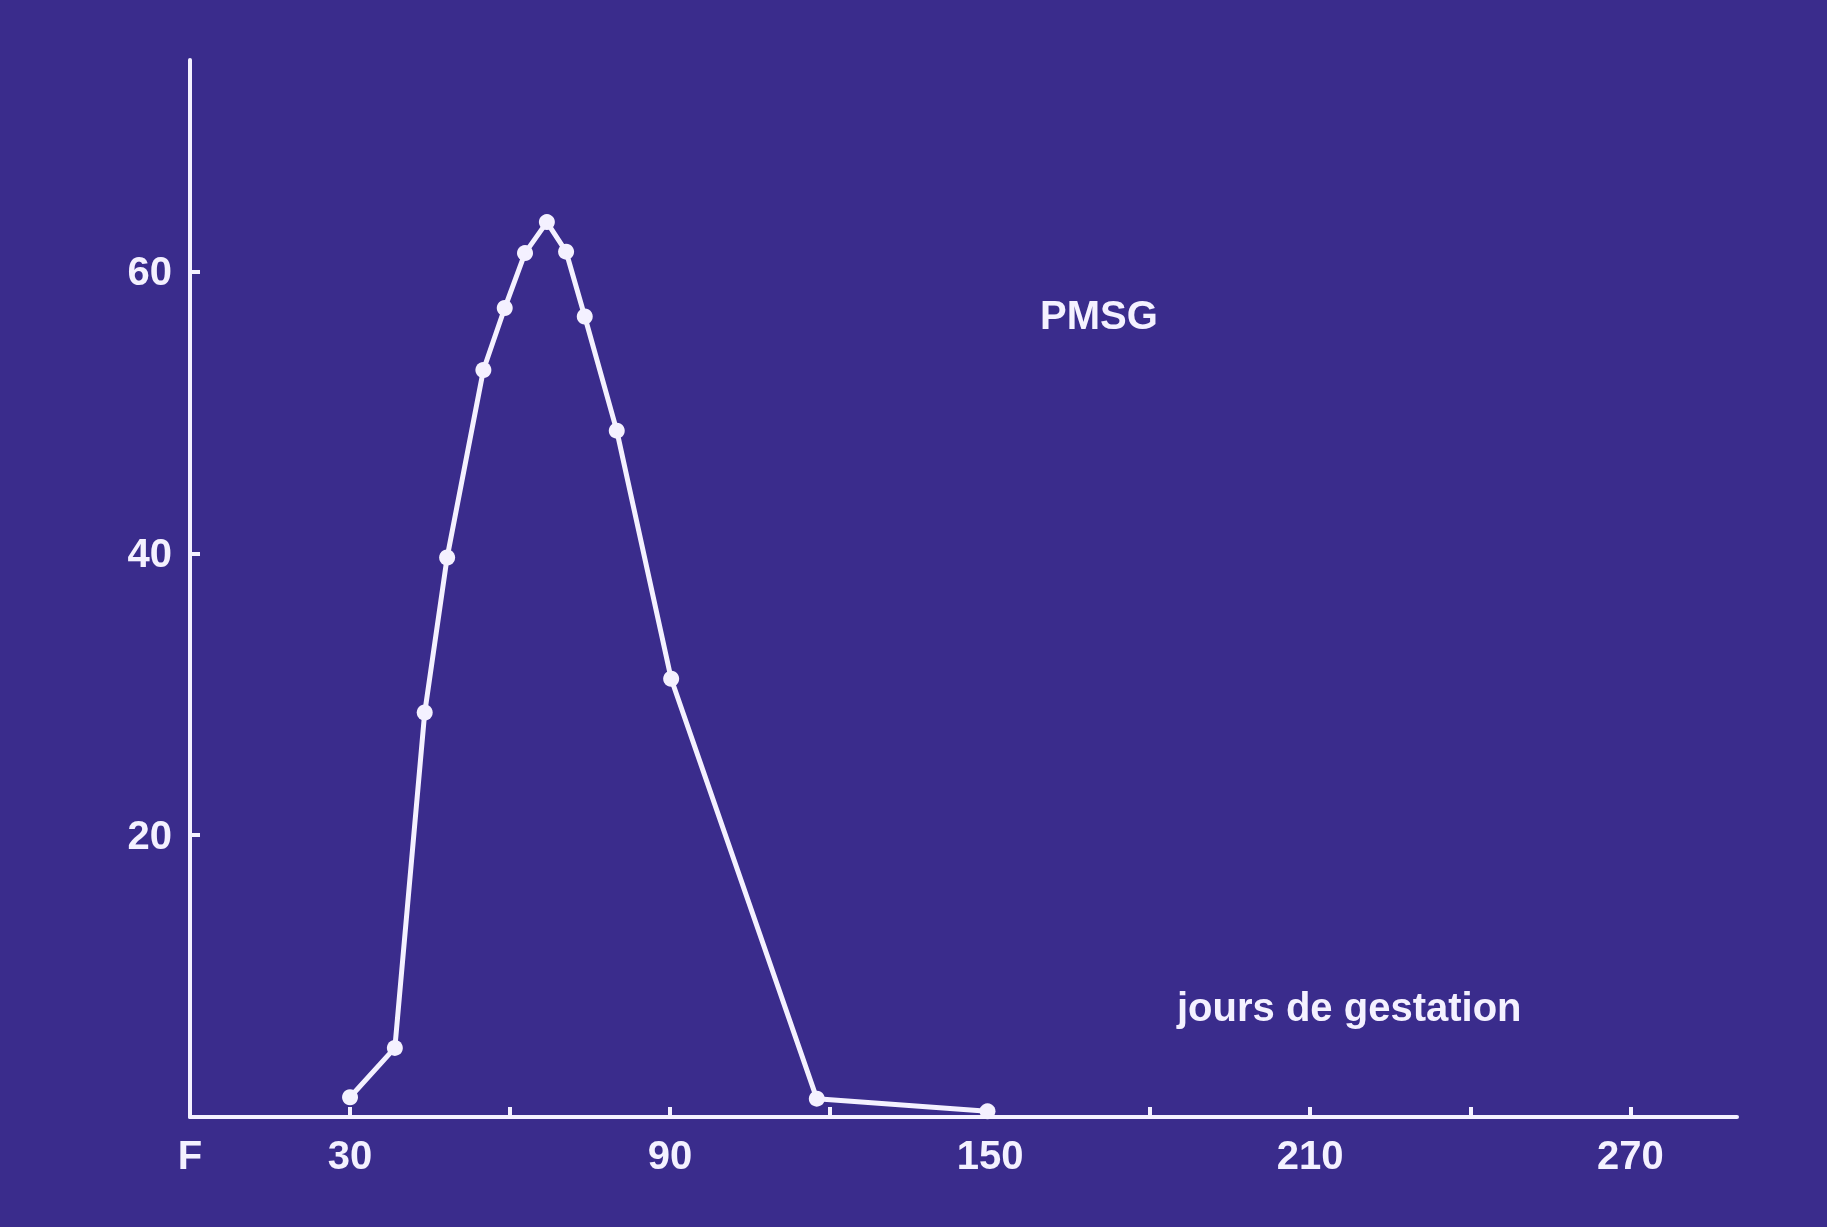 This screenshot has height=1227, width=1827. What do you see at coordinates (990, 1155) in the screenshot?
I see `x-tick-label: 150` at bounding box center [990, 1155].